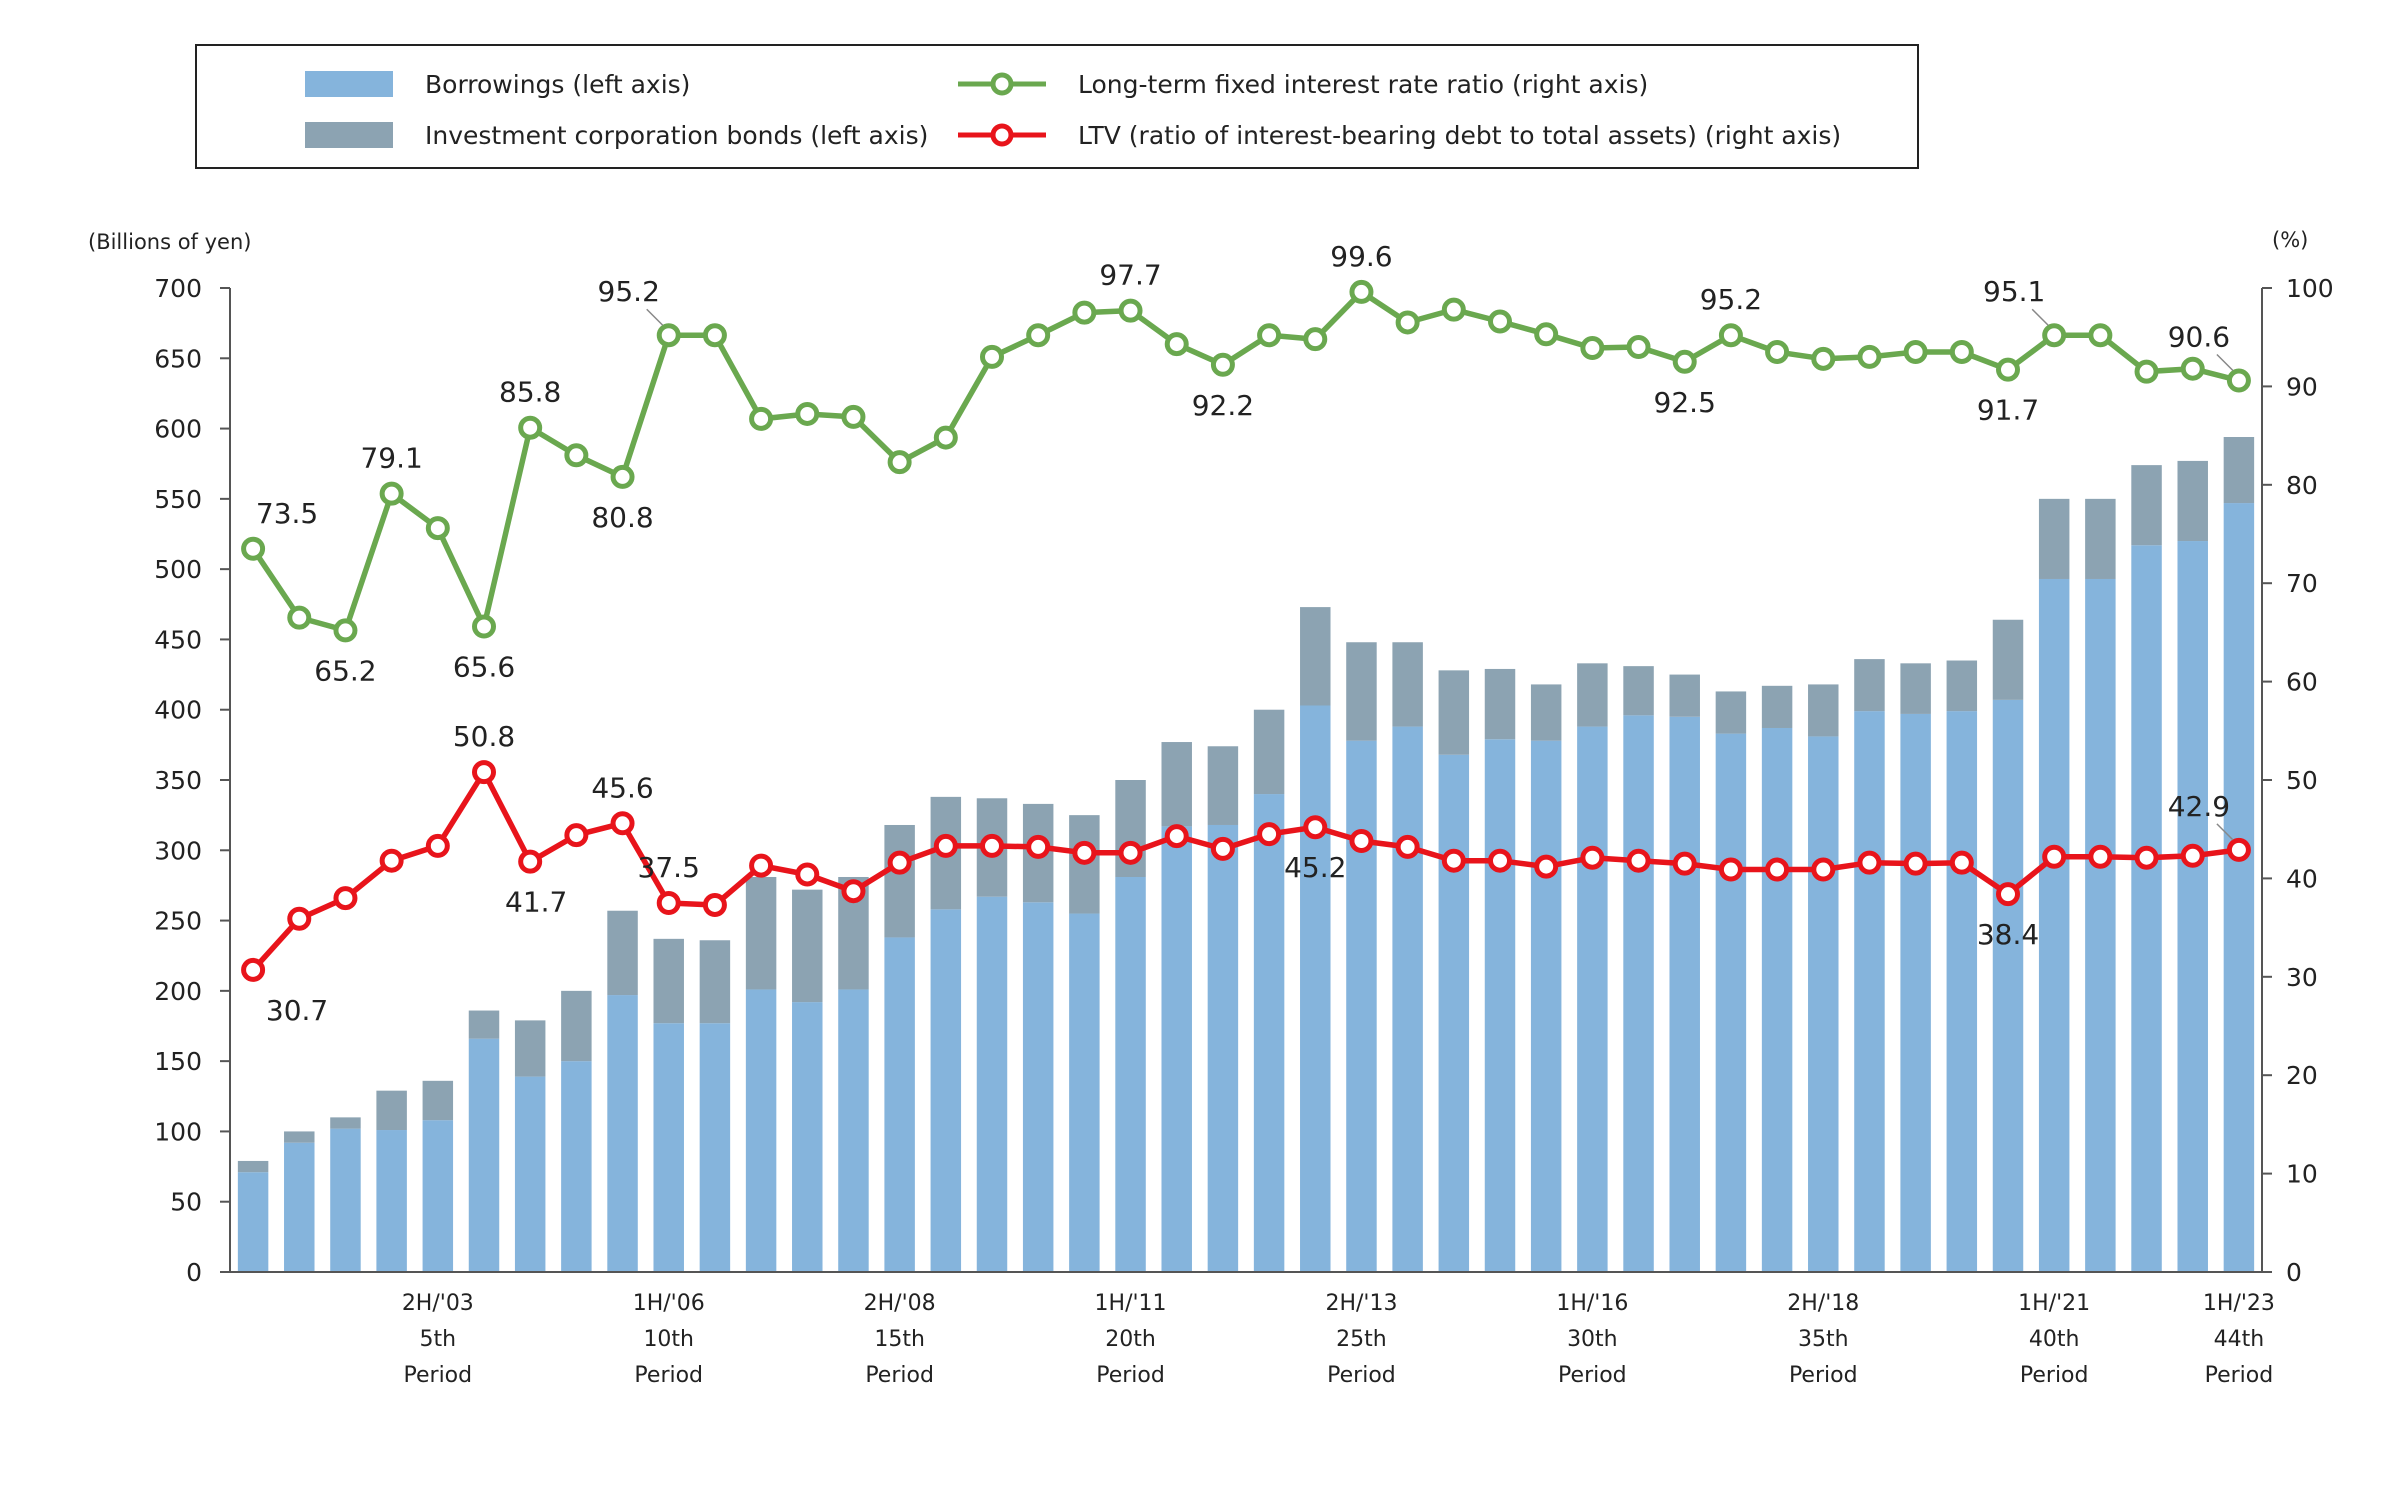  Describe the element at coordinates (178, 991) in the screenshot. I see `left-tick-label: 200` at that location.